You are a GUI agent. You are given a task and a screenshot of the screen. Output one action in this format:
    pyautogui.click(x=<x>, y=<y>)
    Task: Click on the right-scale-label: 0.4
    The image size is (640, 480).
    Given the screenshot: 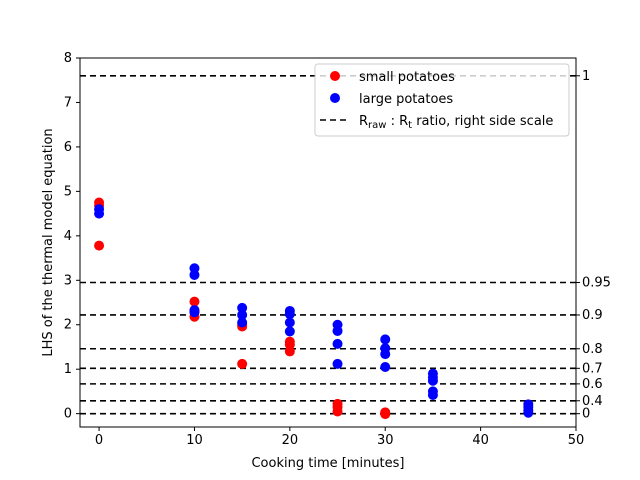 What is the action you would take?
    pyautogui.click(x=592, y=401)
    